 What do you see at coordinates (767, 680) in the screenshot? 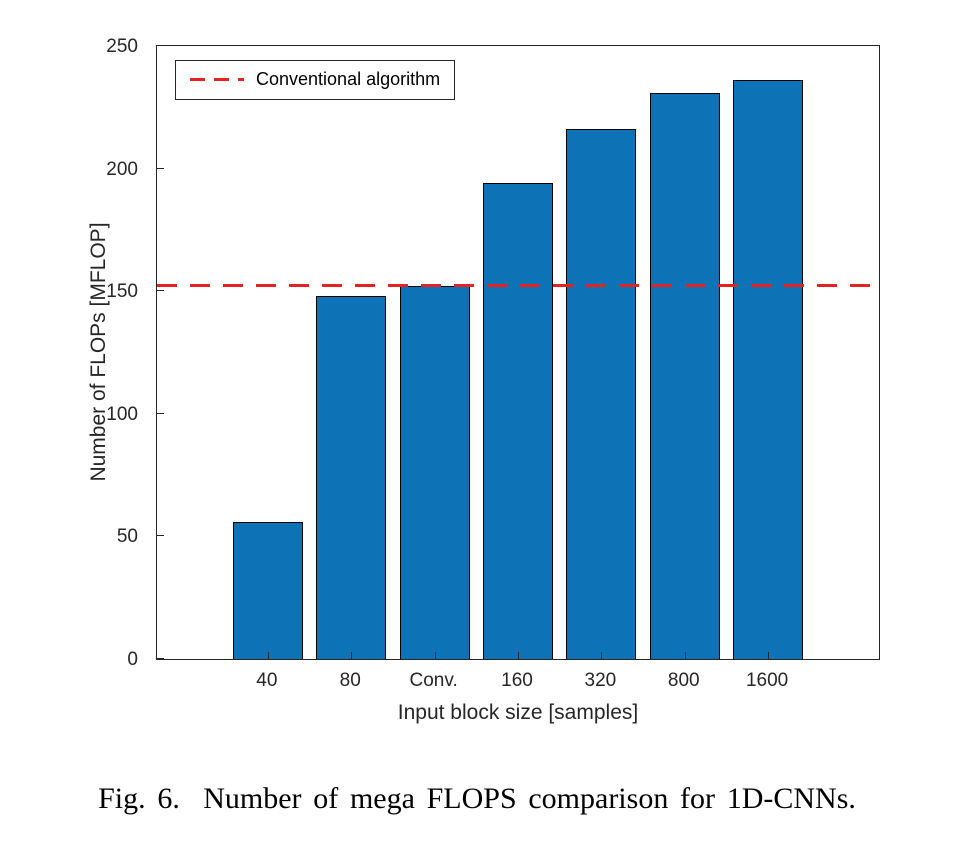
I see `x-tick-1600: 1600` at bounding box center [767, 680].